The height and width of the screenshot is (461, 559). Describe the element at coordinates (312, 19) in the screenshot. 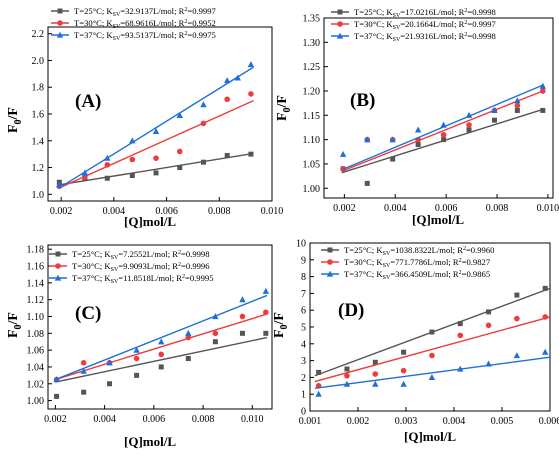

I see `y-tick-label: 1.35` at that location.